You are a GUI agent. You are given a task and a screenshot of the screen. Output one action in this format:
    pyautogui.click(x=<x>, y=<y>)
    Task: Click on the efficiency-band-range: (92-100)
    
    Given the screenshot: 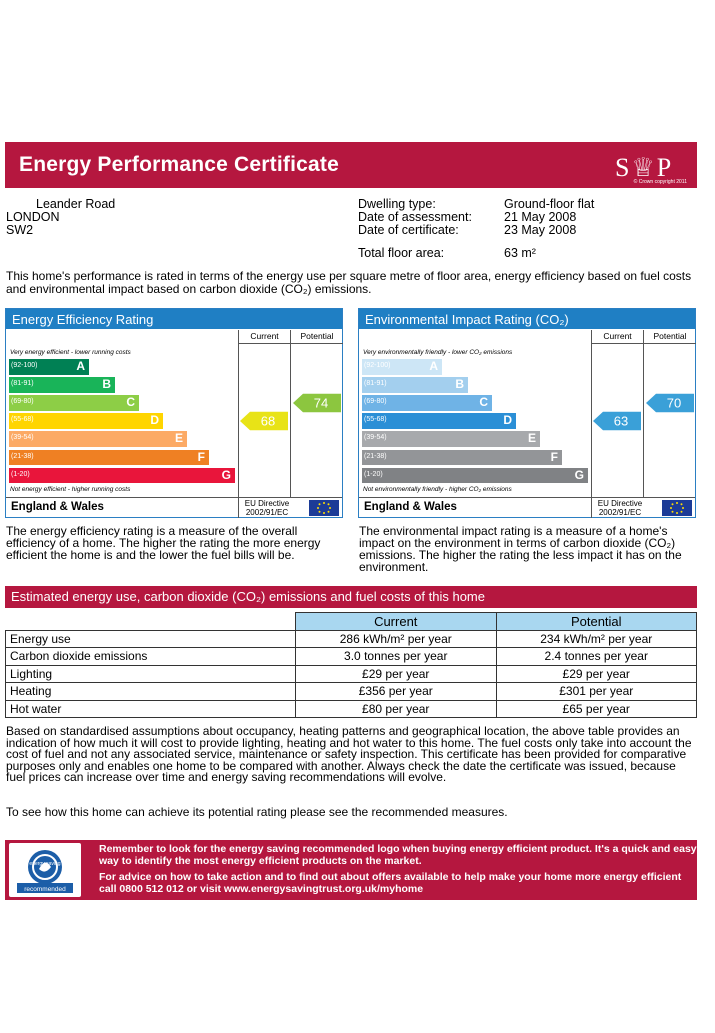 What is the action you would take?
    pyautogui.click(x=24, y=365)
    